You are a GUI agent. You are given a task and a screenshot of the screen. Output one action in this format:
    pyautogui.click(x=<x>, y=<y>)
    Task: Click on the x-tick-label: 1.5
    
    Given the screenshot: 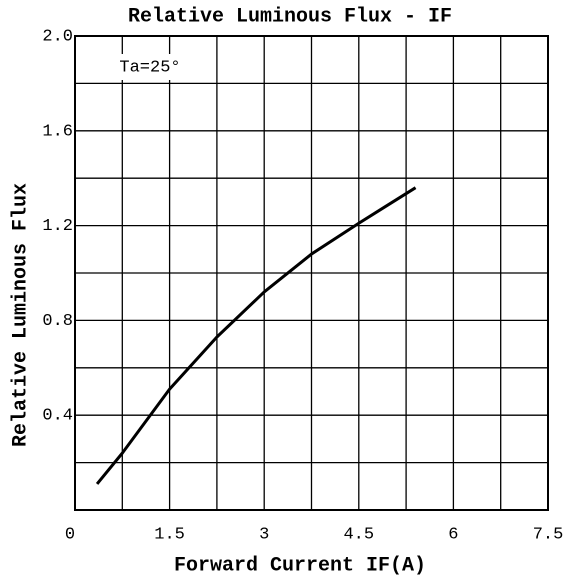 What is the action you would take?
    pyautogui.click(x=169, y=534)
    